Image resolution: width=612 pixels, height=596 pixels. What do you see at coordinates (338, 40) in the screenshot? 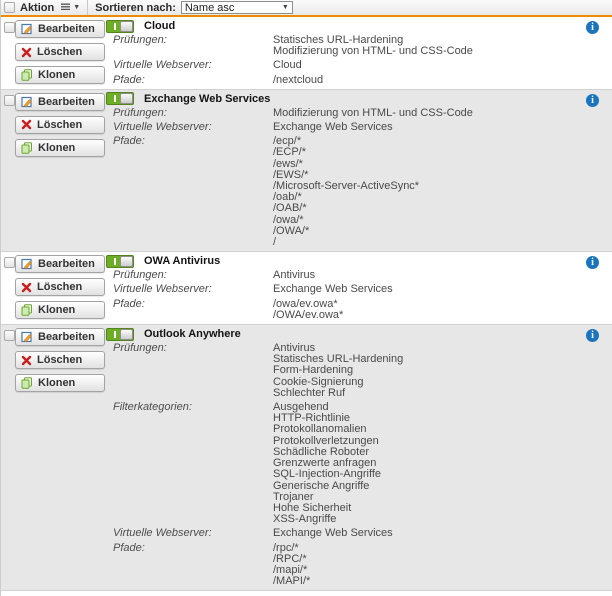
I see `field-value: Statisches URL-Hardening` at bounding box center [338, 40].